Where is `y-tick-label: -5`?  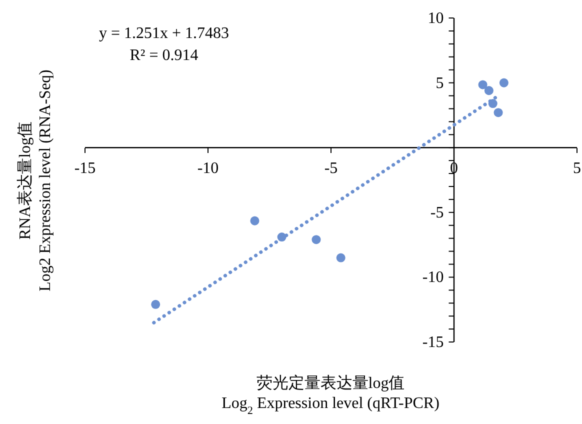
y-tick-label: -5 is located at coordinates (437, 213).